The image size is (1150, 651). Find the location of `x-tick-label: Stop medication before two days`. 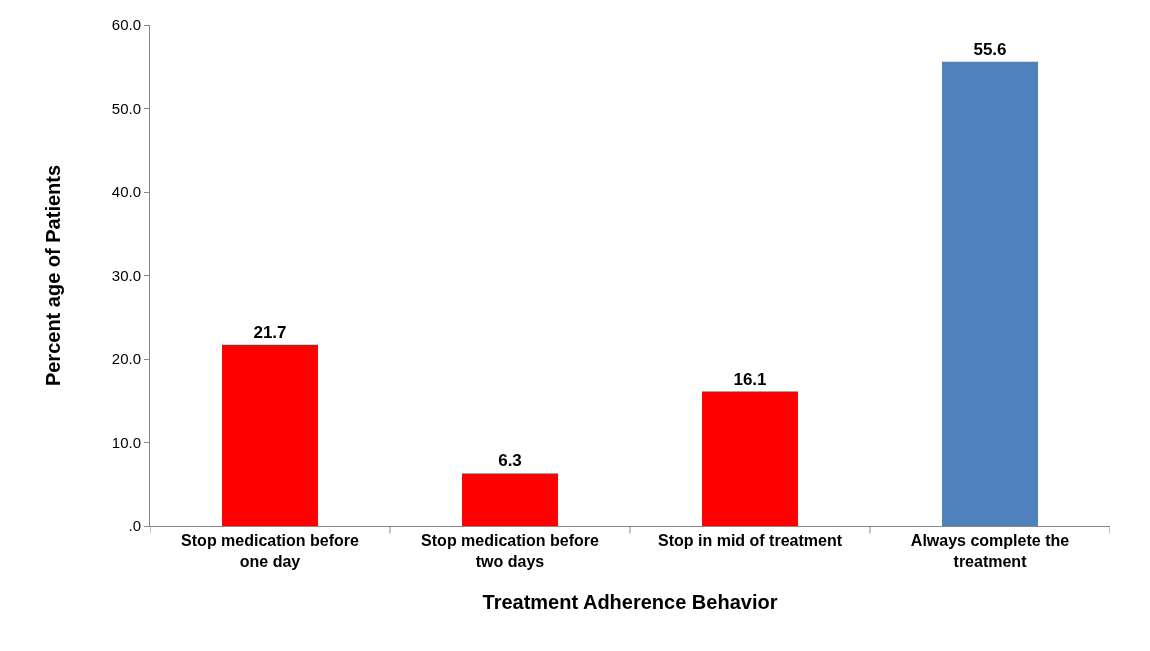

x-tick-label: Stop medication before two days is located at coordinates (510, 551).